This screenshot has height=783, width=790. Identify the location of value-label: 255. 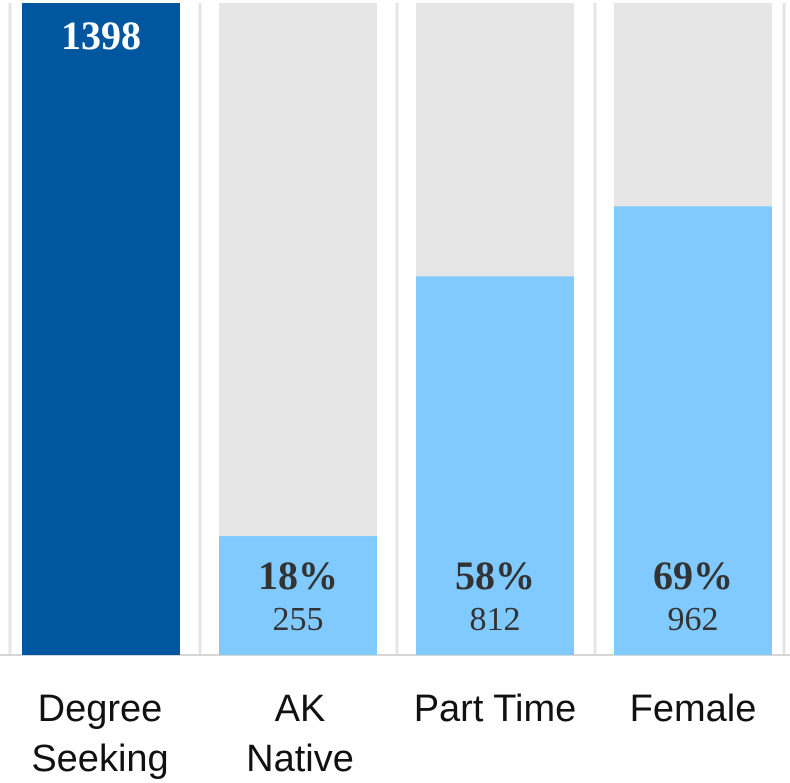
(298, 619).